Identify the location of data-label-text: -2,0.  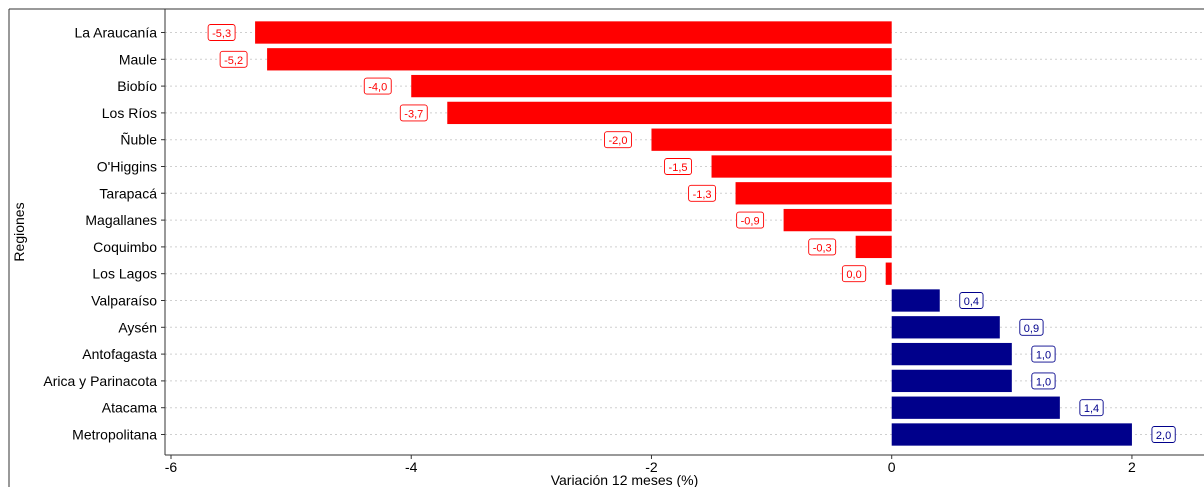
(617, 141).